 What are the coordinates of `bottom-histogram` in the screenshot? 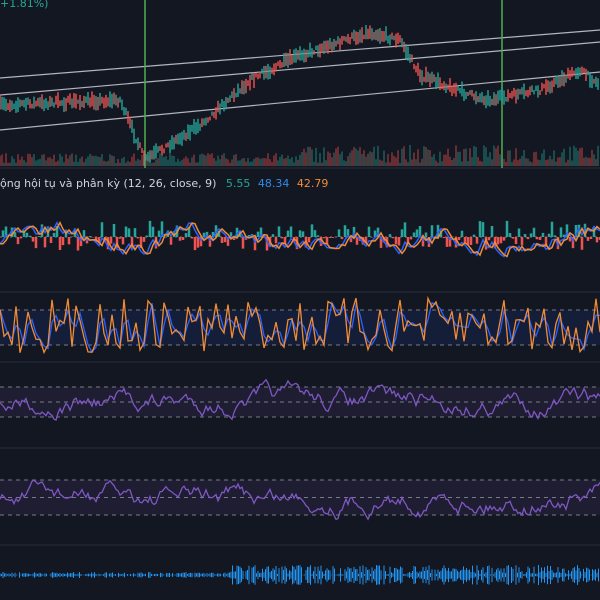 It's located at (299, 575).